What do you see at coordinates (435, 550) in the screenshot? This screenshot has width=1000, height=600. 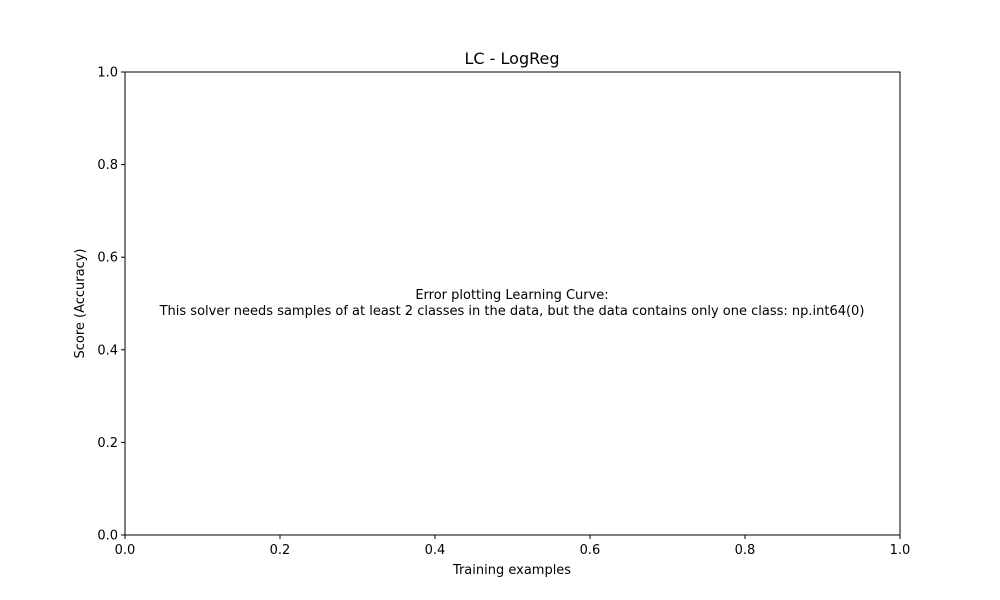 I see `x-tick-label: 0.4` at bounding box center [435, 550].